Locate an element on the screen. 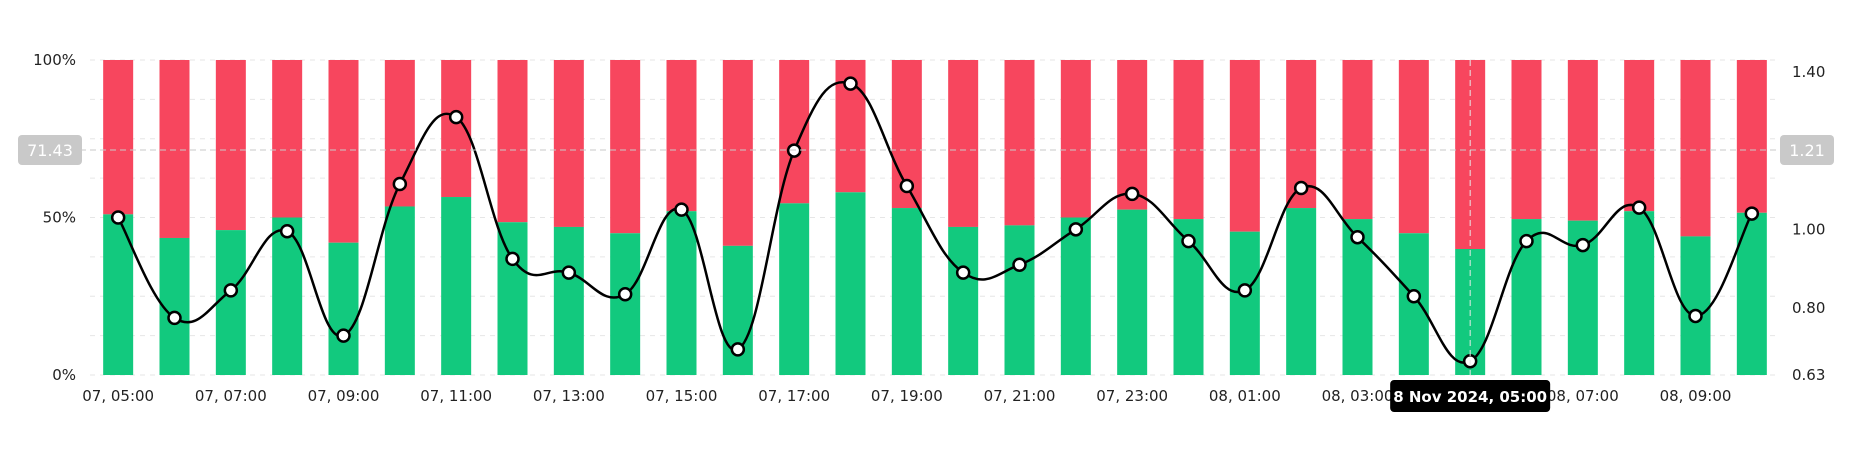 This screenshot has width=1852, height=454. right-axis-tick: 1.00 is located at coordinates (1808, 229).